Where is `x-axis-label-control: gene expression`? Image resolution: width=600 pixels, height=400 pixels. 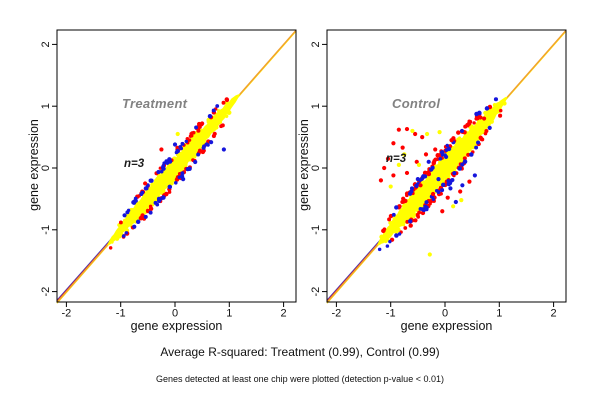
x-axis-label-control: gene expression is located at coordinates (446, 326).